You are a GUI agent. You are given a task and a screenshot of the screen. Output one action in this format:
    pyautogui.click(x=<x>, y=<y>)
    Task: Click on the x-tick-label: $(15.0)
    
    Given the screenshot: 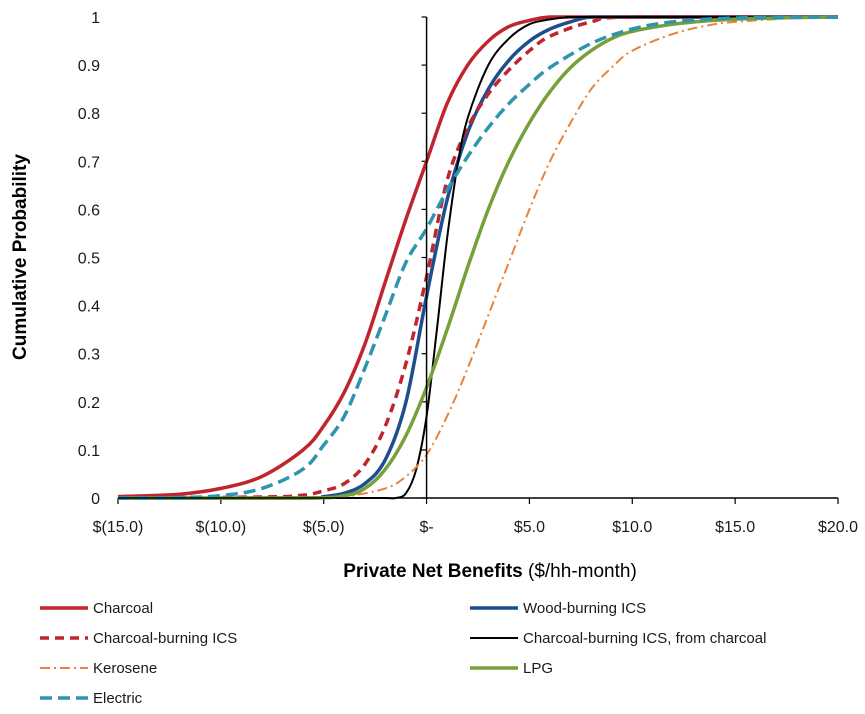 What is the action you would take?
    pyautogui.click(x=118, y=527)
    